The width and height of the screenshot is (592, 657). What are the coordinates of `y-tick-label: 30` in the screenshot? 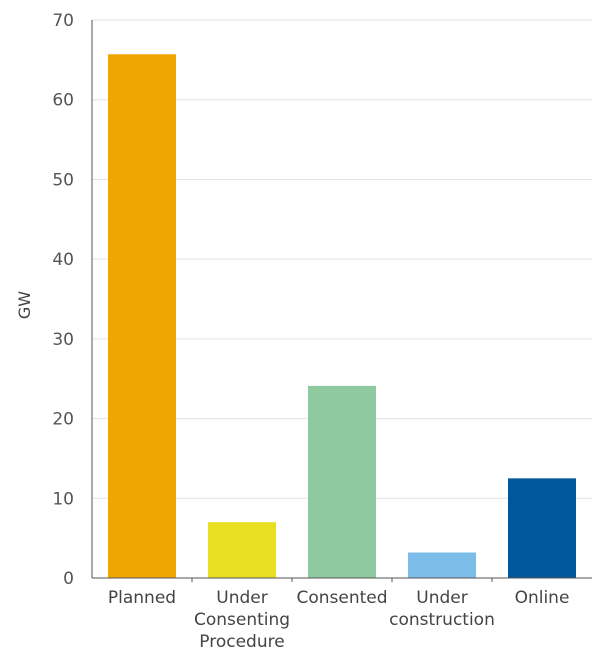 It's located at (63, 340).